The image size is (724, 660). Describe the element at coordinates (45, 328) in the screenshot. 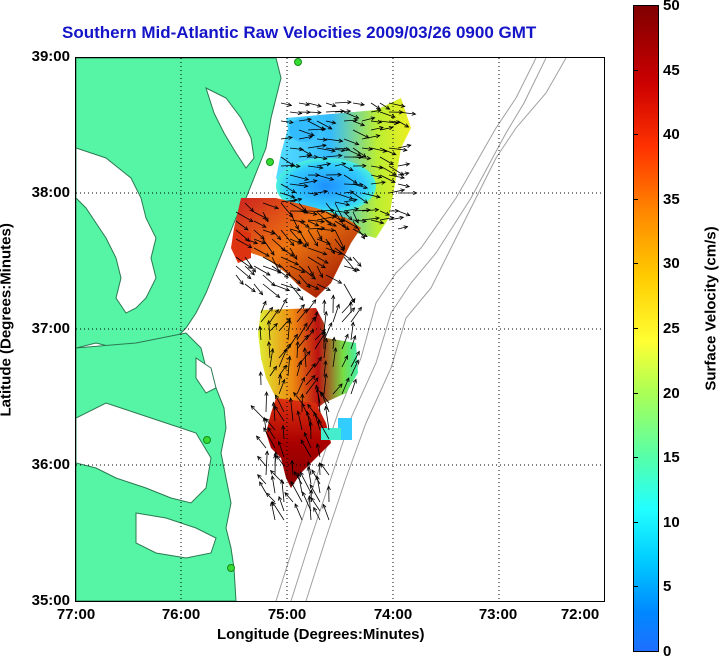

I see `y-tick-label: 37:00` at that location.